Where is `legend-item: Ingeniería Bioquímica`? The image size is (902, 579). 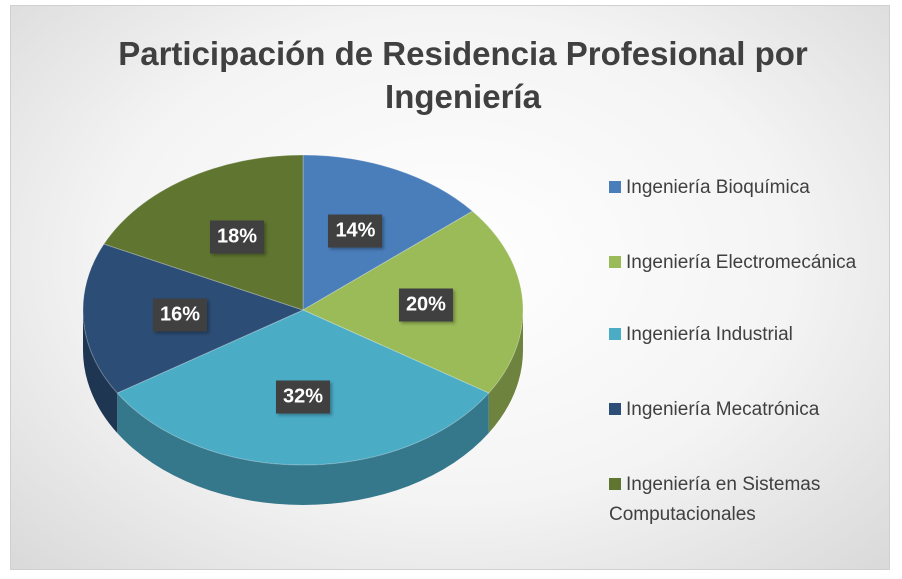
legend-item: Ingeniería Bioquímica is located at coordinates (744, 188).